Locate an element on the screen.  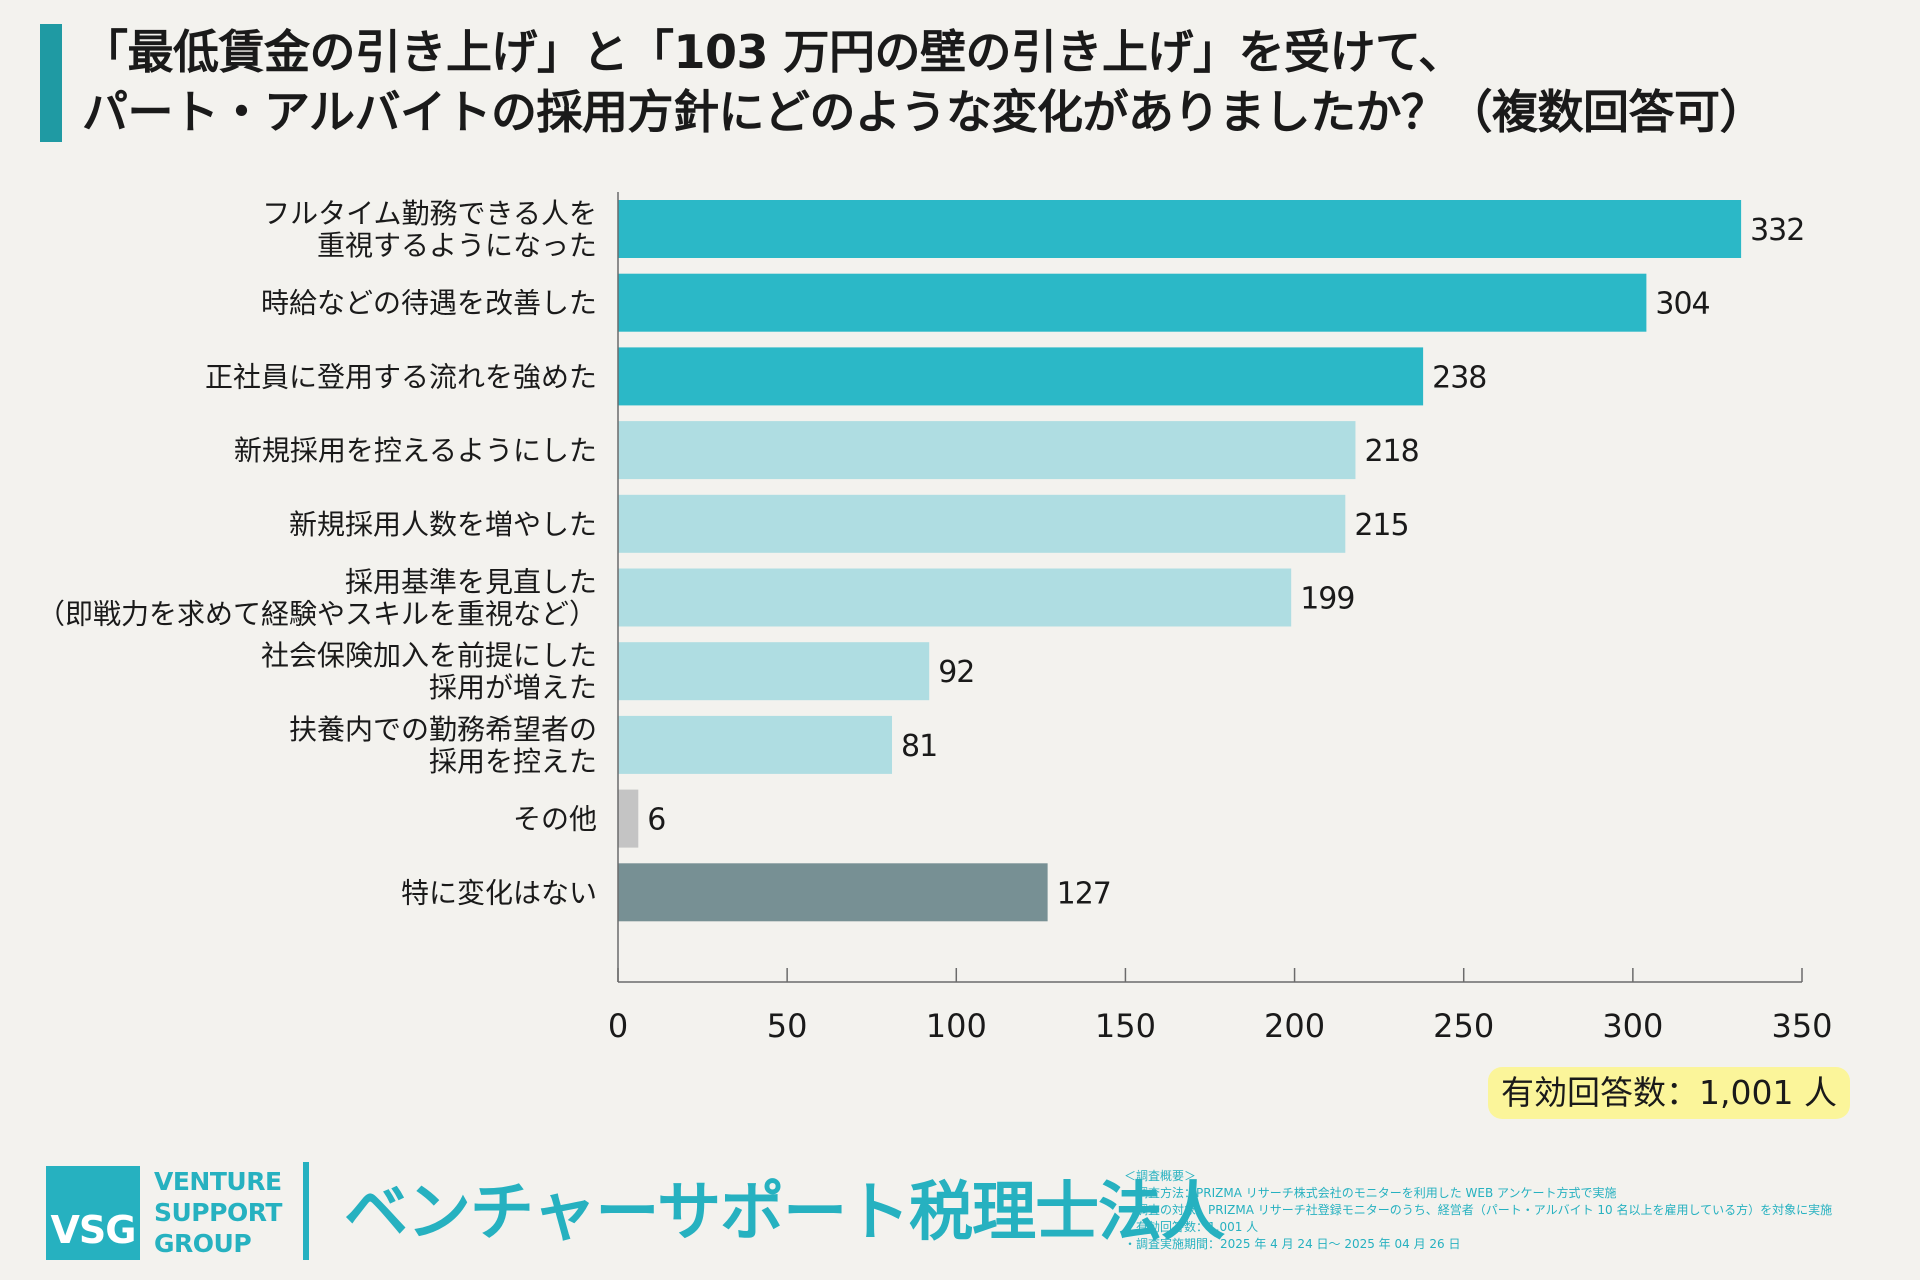
bar-value-label: 199 is located at coordinates (1327, 599).